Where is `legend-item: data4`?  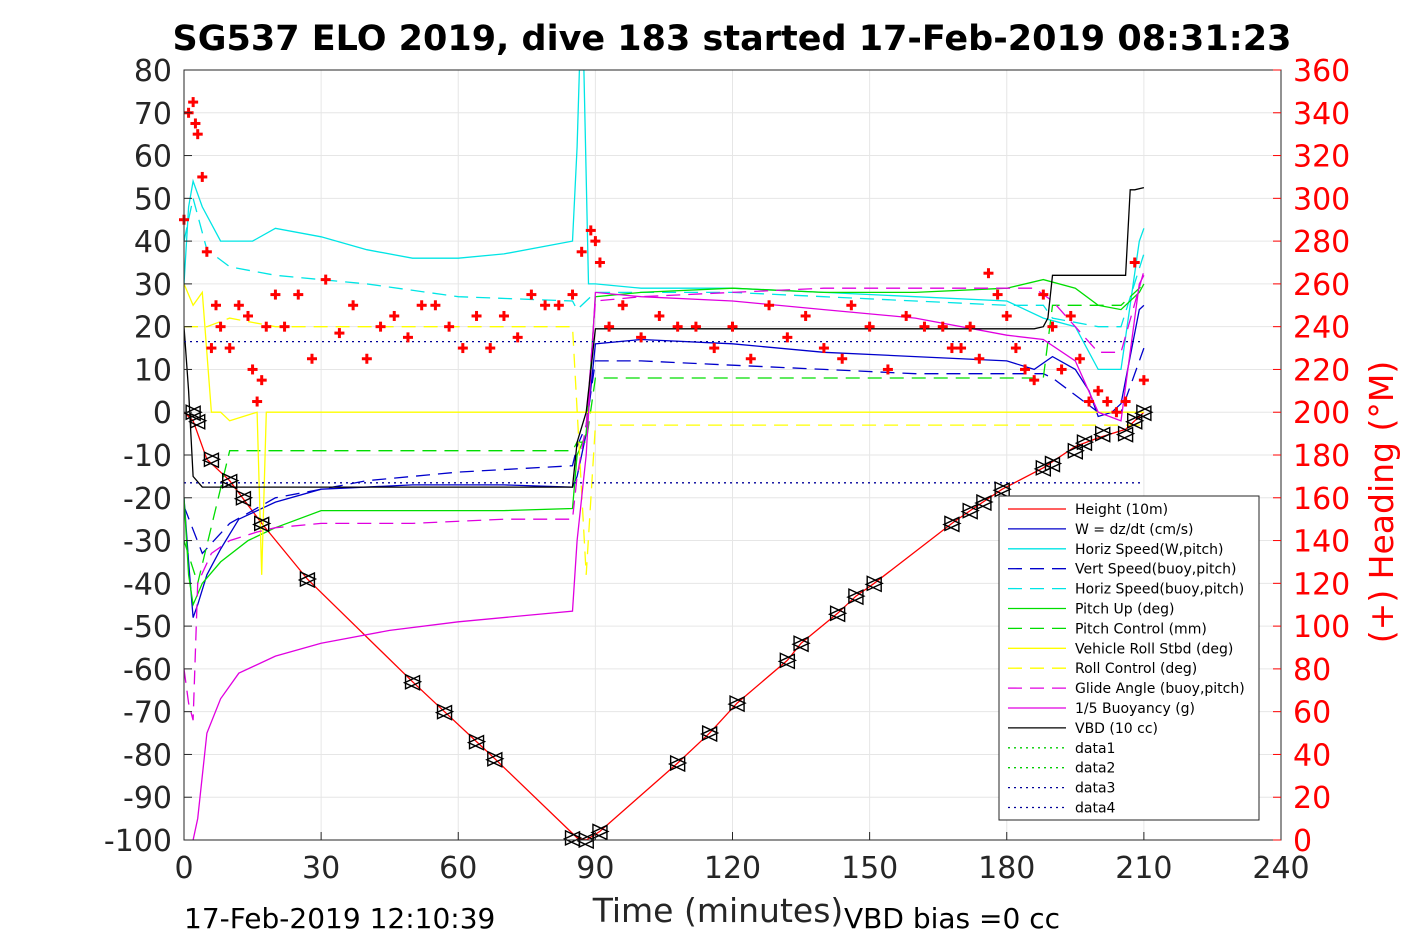 legend-item: data4 is located at coordinates (1062, 809).